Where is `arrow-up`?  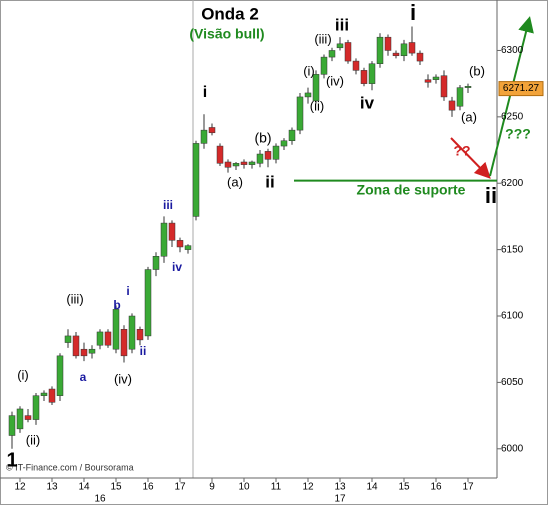
arrow-up is located at coordinates (511, 96).